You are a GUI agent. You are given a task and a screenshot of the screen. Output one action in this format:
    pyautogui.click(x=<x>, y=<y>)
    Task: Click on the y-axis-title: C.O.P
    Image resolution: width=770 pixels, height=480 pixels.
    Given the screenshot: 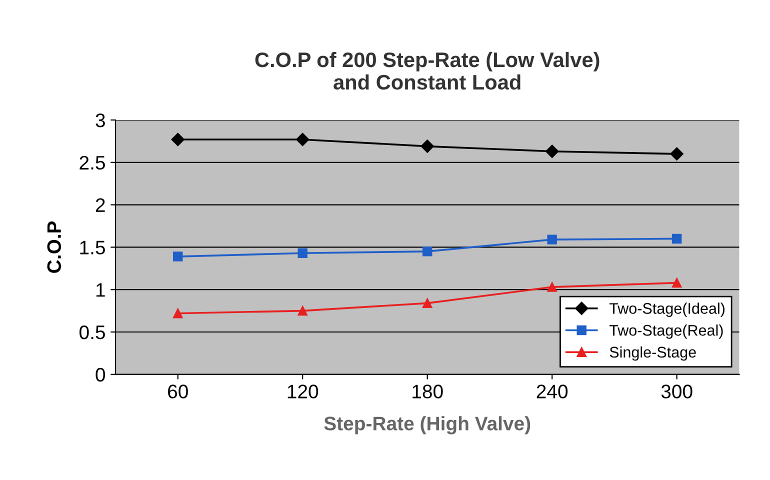 What is the action you would take?
    pyautogui.click(x=54, y=247)
    